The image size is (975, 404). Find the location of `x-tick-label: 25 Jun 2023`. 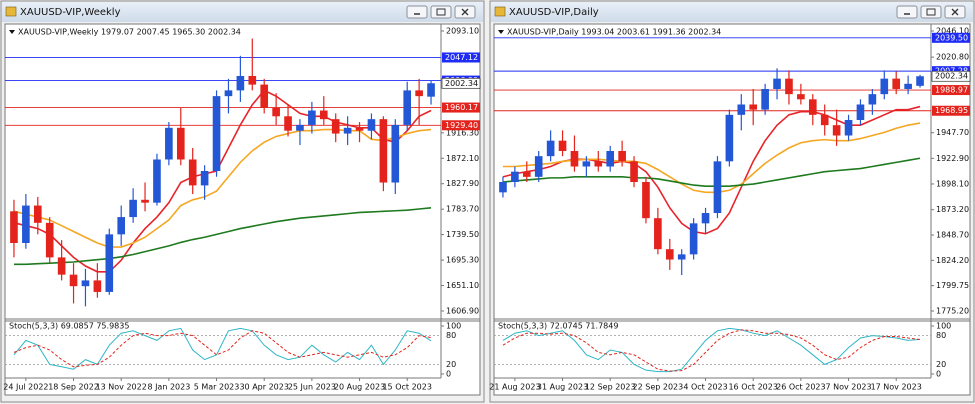

x-tick-label: 25 Jun 2023 is located at coordinates (312, 387).